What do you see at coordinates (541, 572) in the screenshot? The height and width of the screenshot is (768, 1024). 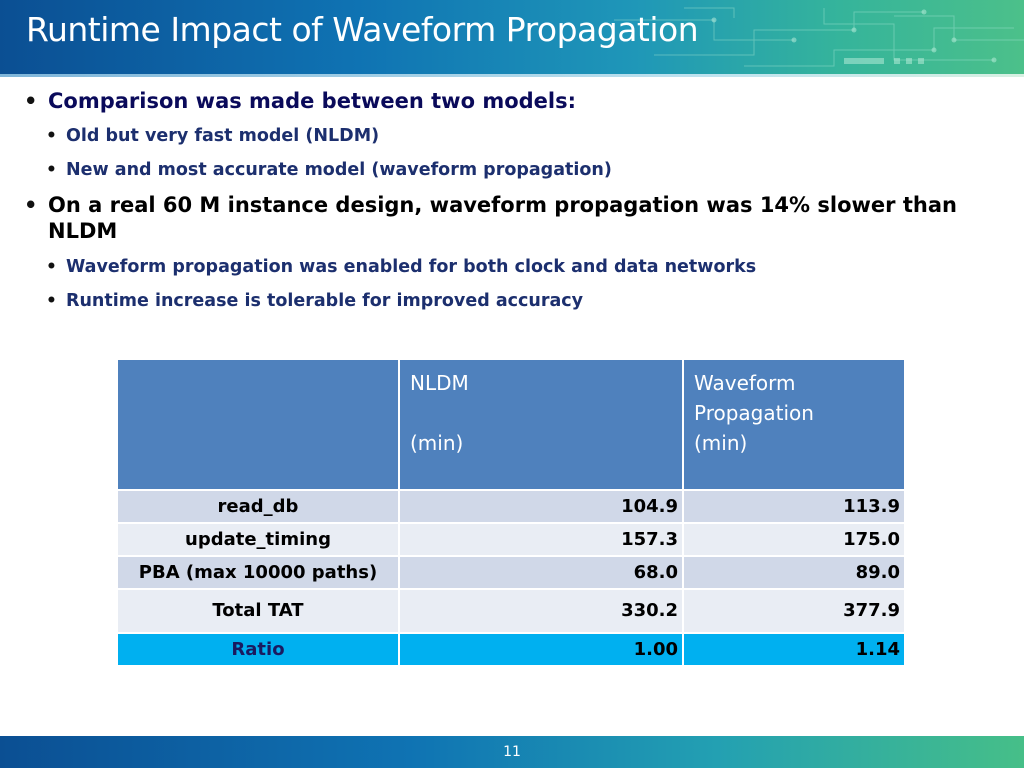 I see `nldm-value: 68.0` at bounding box center [541, 572].